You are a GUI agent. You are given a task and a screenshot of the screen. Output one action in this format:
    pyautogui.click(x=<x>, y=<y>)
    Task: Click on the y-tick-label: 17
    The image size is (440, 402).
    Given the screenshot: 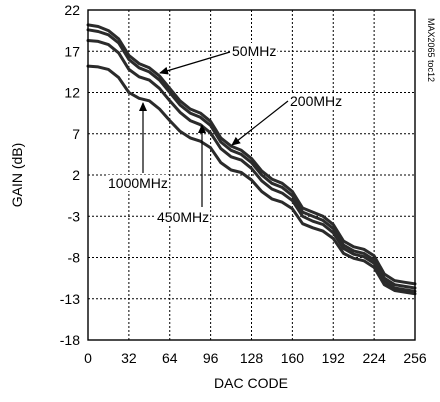 What is the action you would take?
    pyautogui.click(x=72, y=51)
    